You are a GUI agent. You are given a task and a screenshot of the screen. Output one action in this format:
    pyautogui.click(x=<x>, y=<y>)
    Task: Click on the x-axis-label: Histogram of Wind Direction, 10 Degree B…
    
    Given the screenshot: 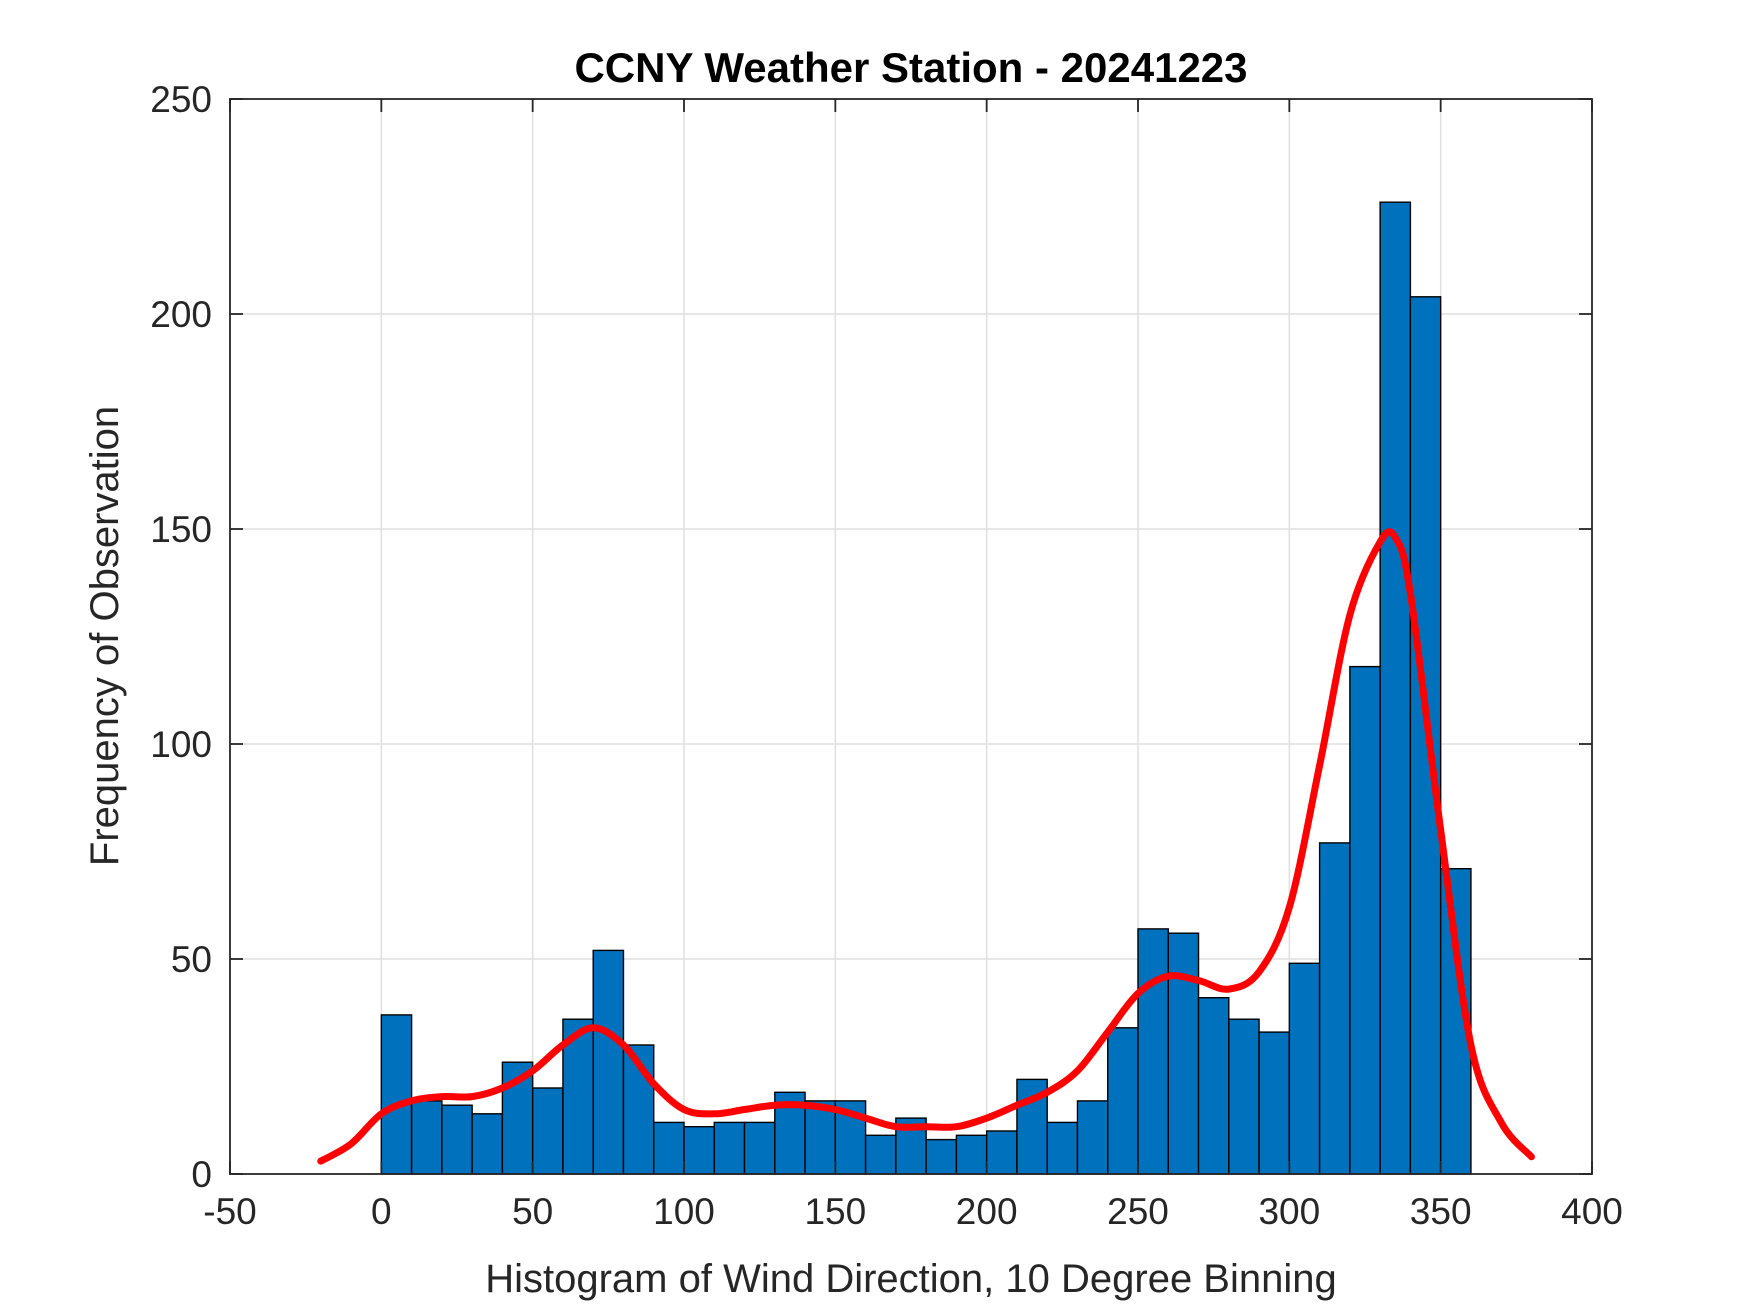 What is the action you would take?
    pyautogui.click(x=911, y=1279)
    